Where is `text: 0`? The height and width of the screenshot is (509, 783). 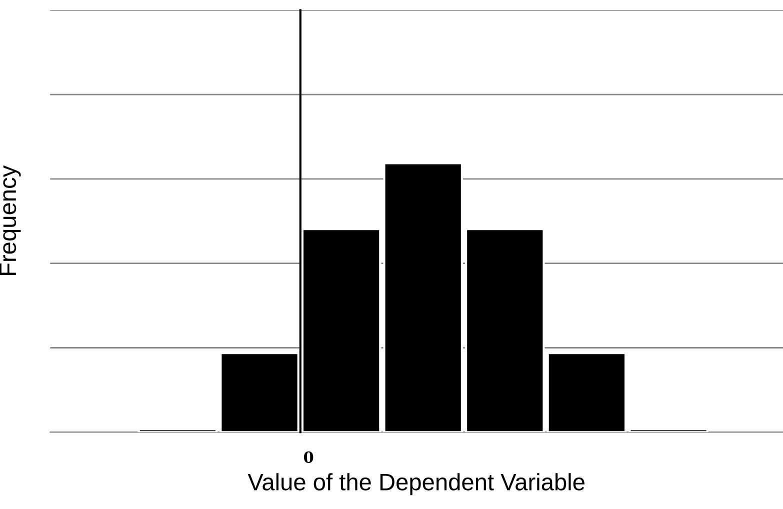 text: 0 is located at coordinates (309, 457).